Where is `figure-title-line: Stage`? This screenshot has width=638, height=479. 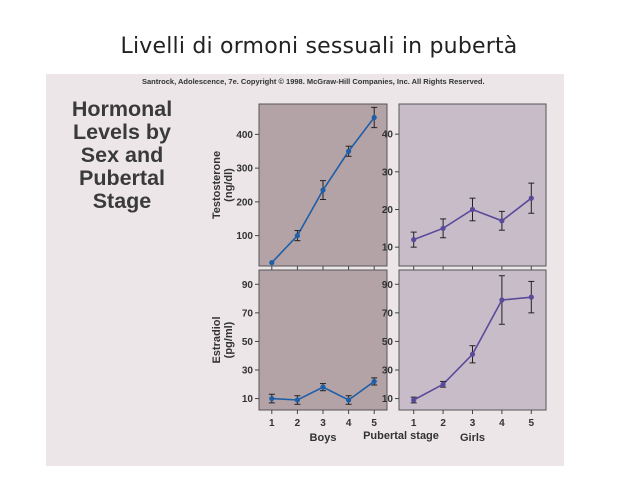
figure-title-line: Stage is located at coordinates (122, 201).